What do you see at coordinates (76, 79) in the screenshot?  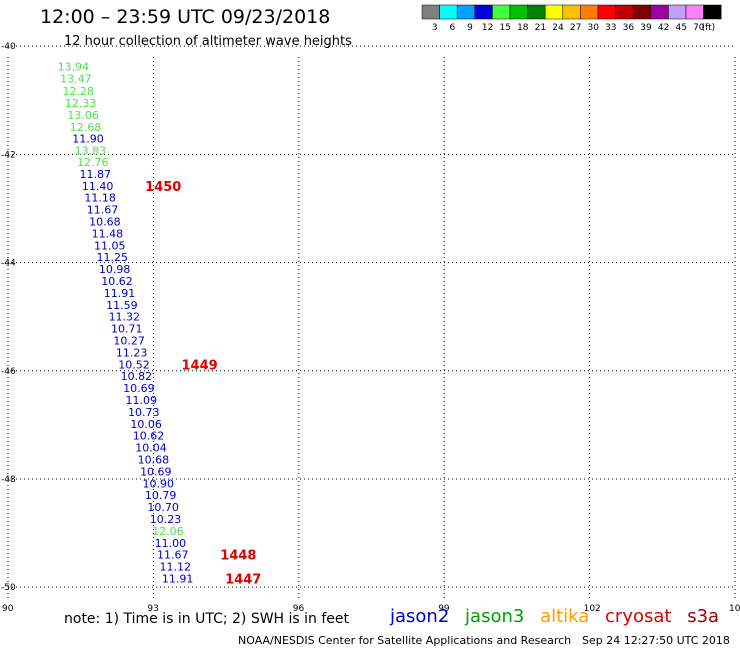 I see `wave-height-label: 13.47` at bounding box center [76, 79].